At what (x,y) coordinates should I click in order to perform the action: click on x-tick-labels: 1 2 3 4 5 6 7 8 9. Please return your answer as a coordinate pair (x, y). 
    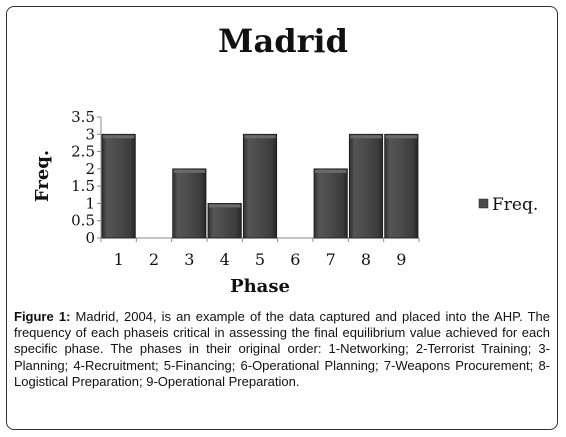
    Looking at the image, I should click on (260, 259).